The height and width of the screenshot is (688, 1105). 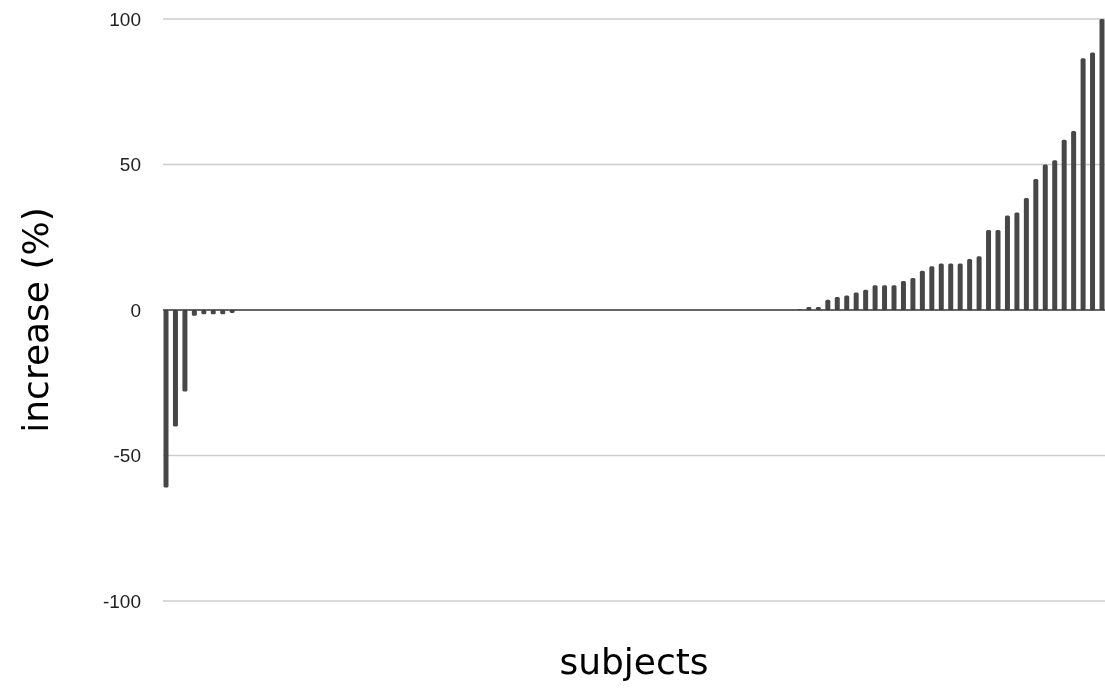 I want to click on y-axis-title: increase (%), so click(x=35, y=320).